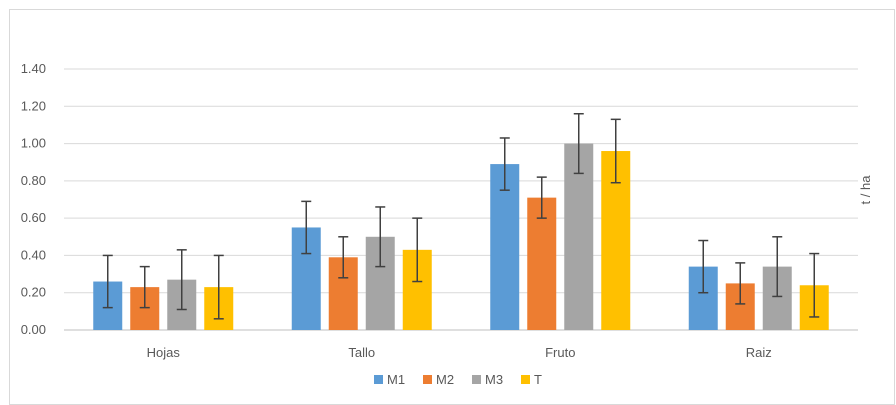  What do you see at coordinates (458, 379) in the screenshot?
I see `legend: M1 M2 M3 T` at bounding box center [458, 379].